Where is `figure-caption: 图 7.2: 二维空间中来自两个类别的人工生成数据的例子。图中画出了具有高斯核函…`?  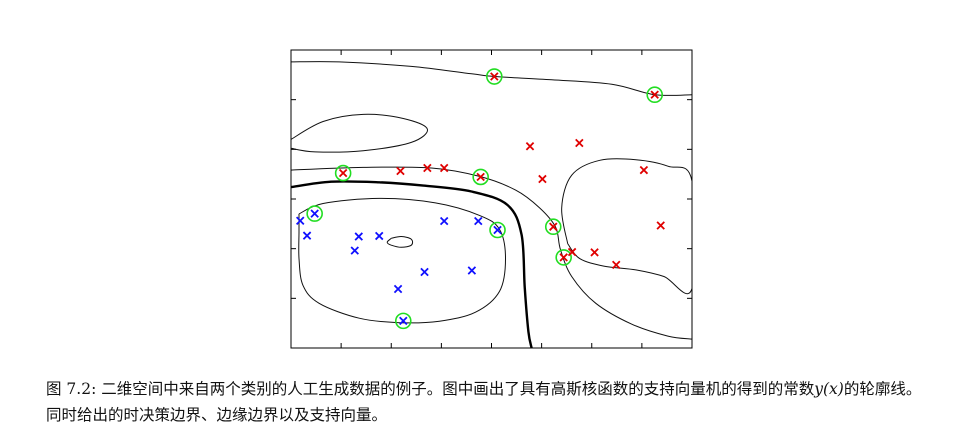
figure-caption: 图 7.2: 二维空间中来自两个类别的人工生成数据的例子。图中画出了具有高斯核函… is located at coordinates (486, 402).